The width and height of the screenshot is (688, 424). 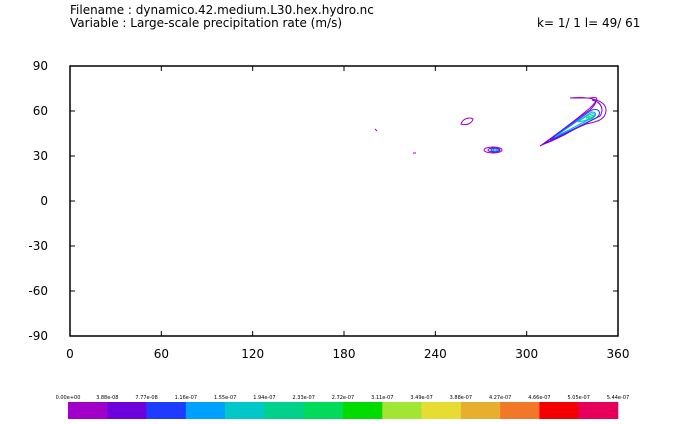 What do you see at coordinates (107, 398) in the screenshot?
I see `colorbar-label: 3.88e-08` at bounding box center [107, 398].